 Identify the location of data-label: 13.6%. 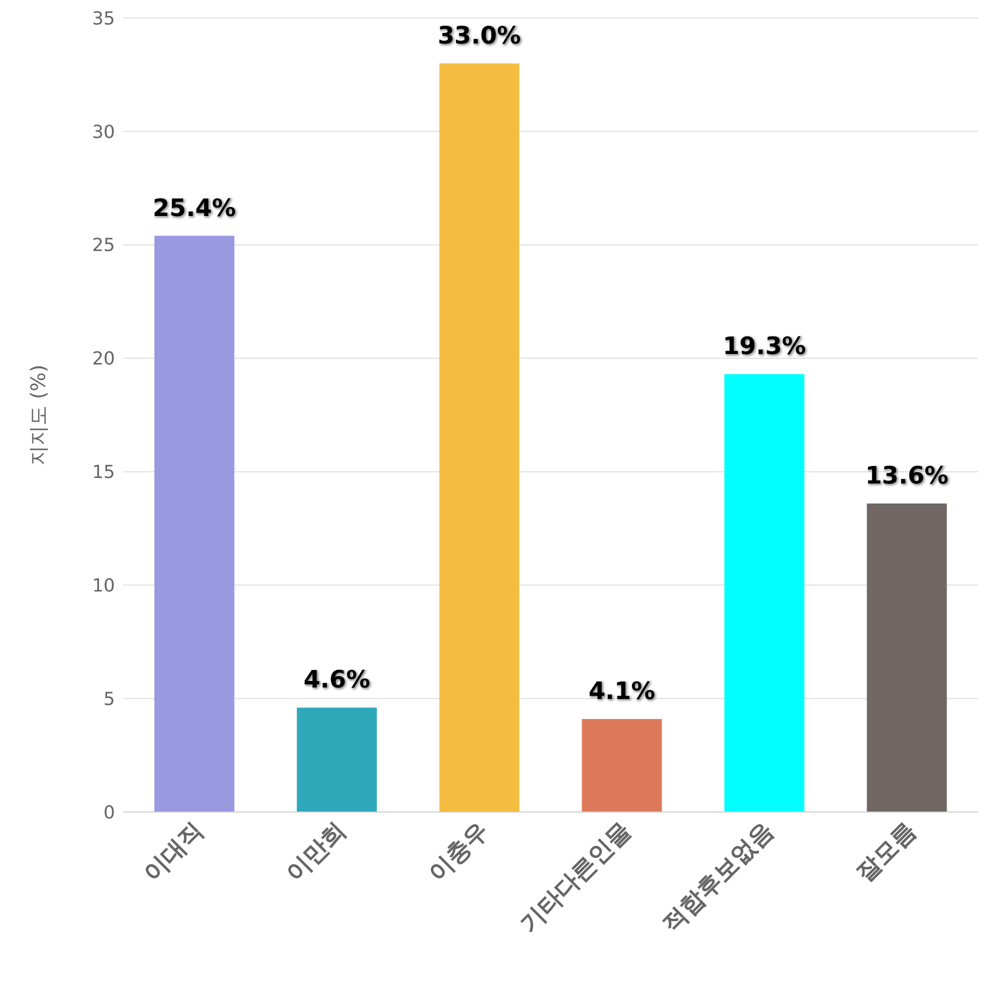
(906, 475).